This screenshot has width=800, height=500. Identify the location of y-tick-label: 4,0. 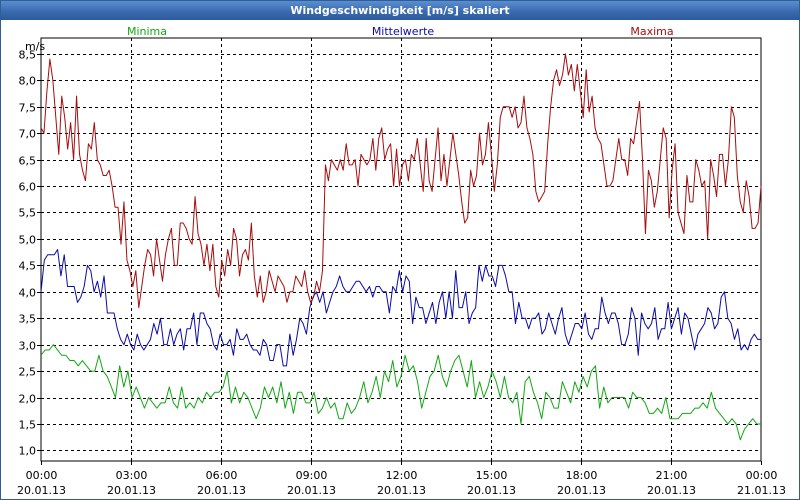
(28, 293).